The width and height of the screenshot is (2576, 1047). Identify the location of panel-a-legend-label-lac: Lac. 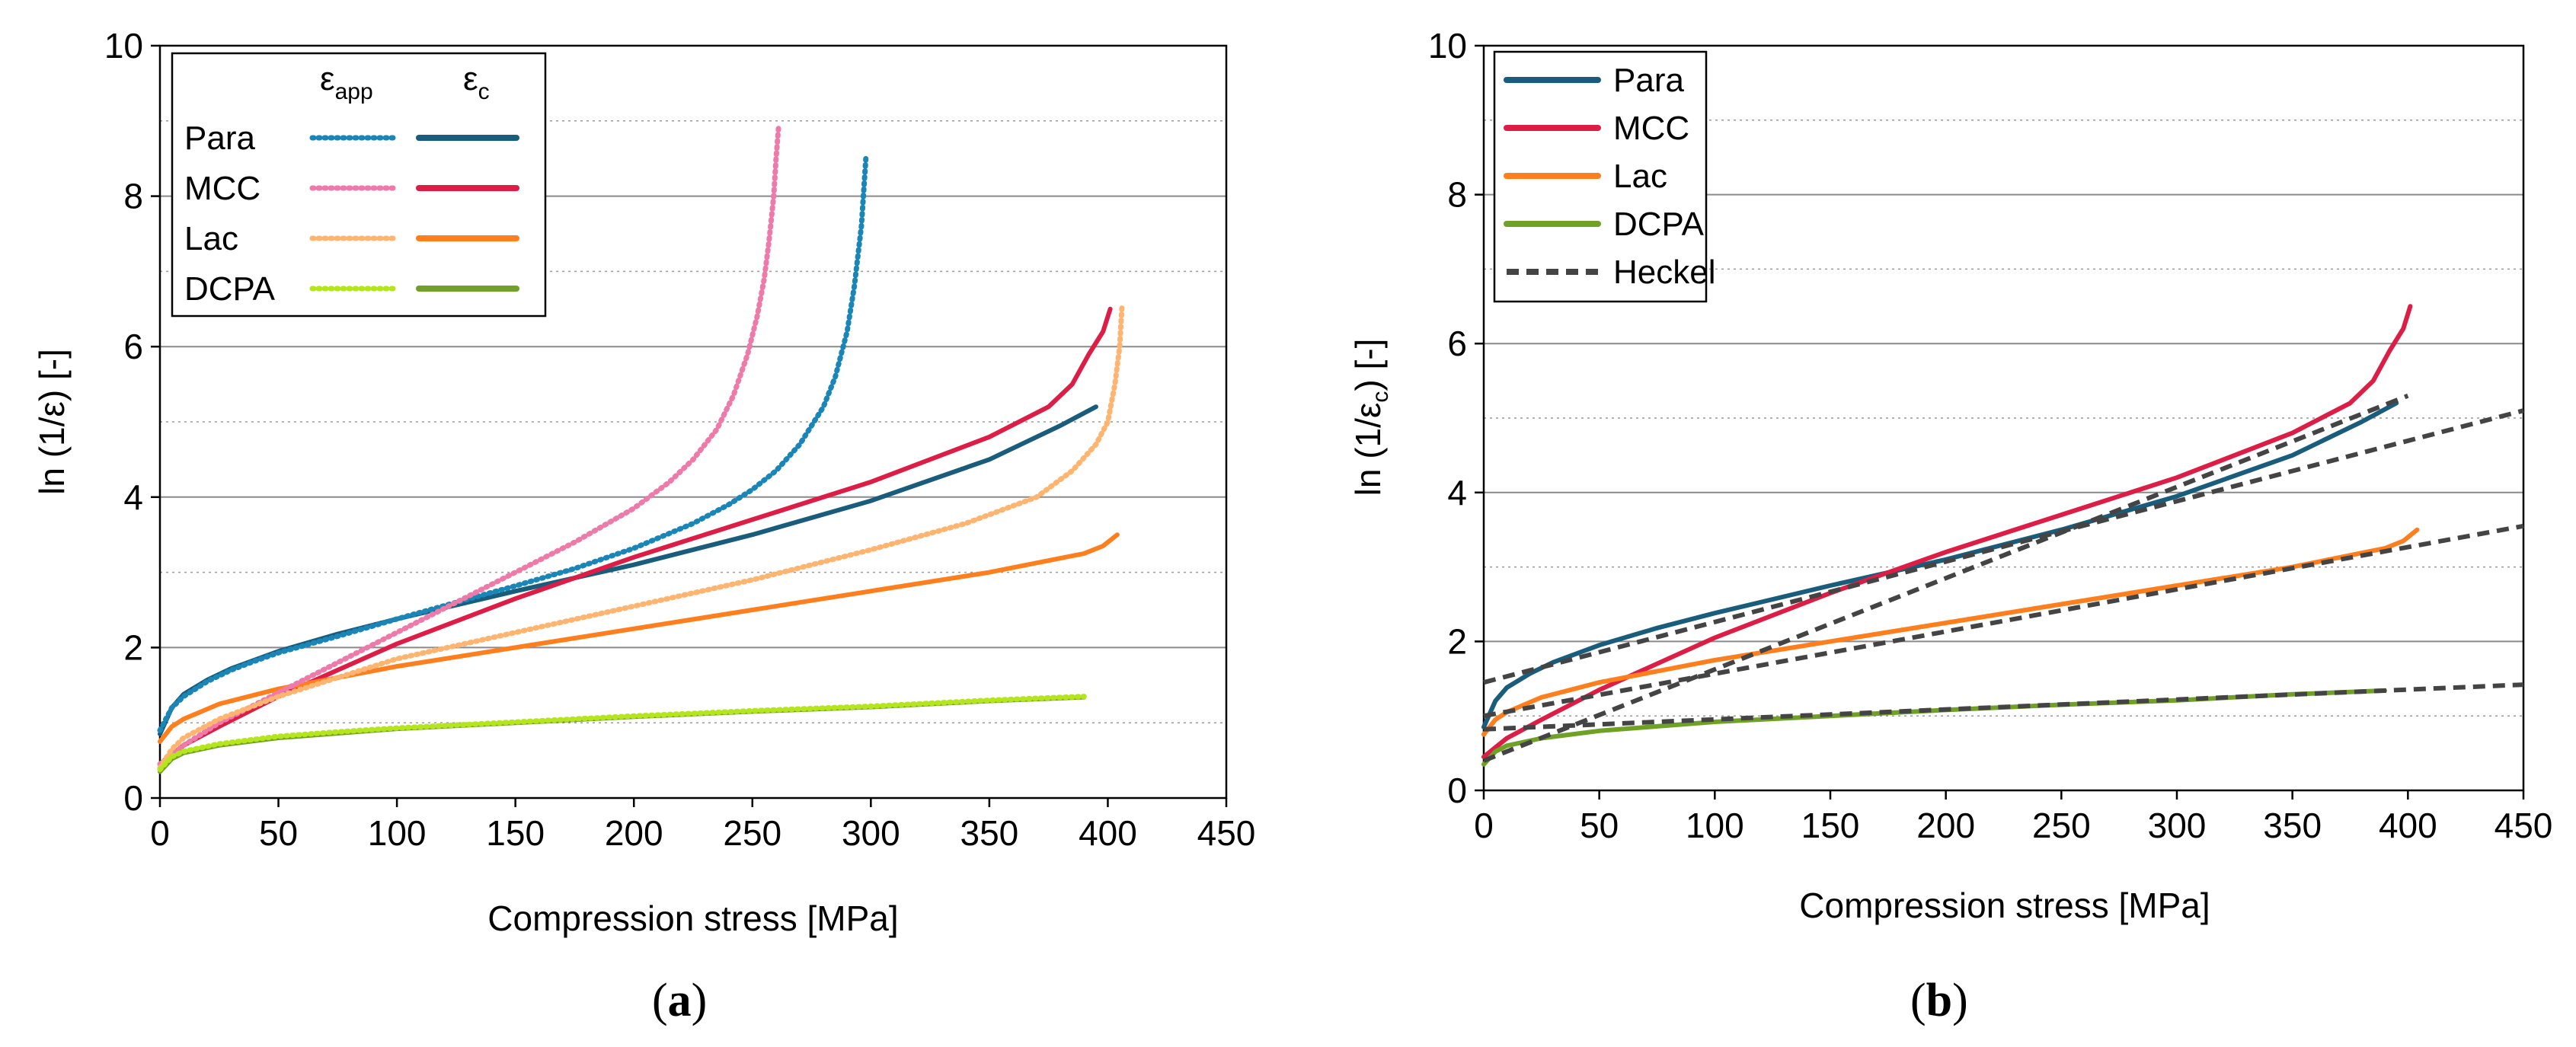
(211, 239).